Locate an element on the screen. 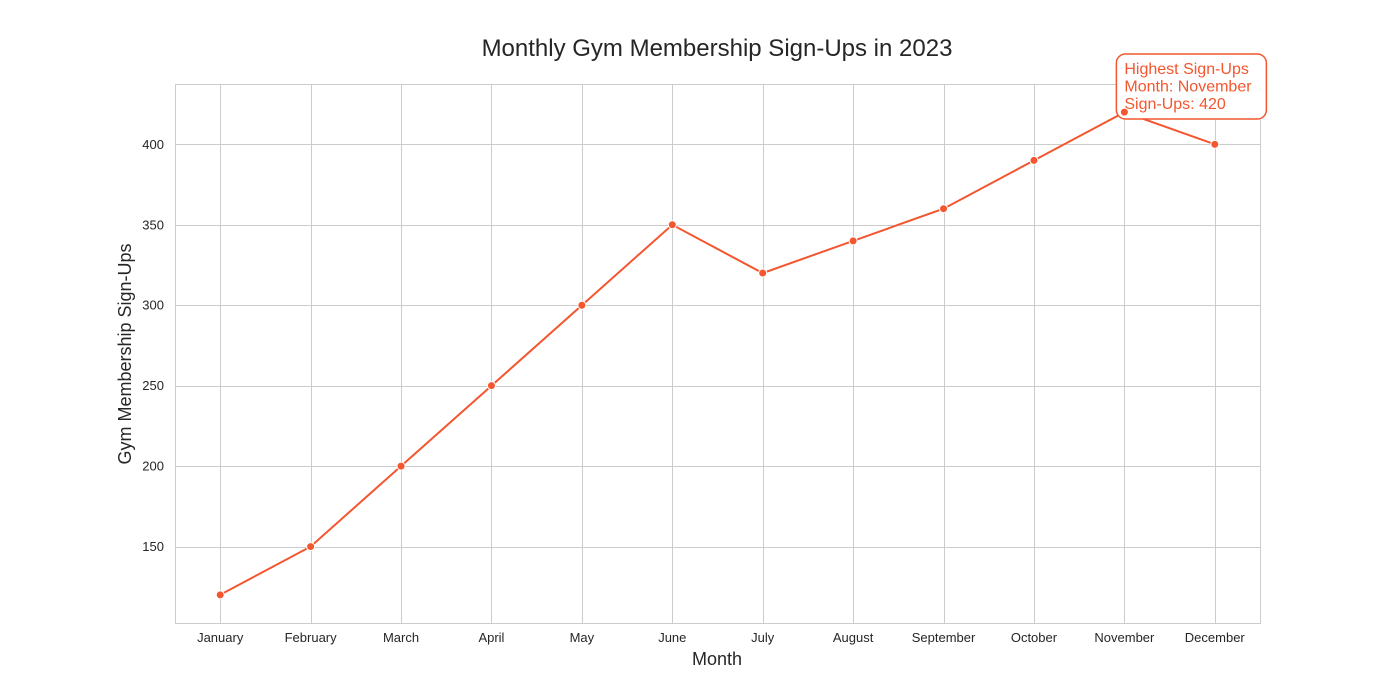 Image resolution: width=1400 pixels, height=700 pixels. x-tick-label: January is located at coordinates (220, 637).